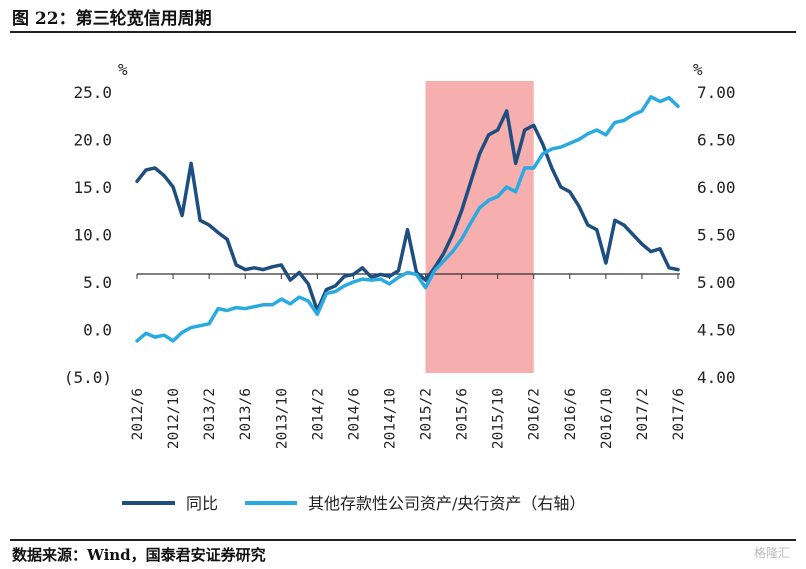  What do you see at coordinates (92, 140) in the screenshot?
I see `left-tick-label: 20.0` at bounding box center [92, 140].